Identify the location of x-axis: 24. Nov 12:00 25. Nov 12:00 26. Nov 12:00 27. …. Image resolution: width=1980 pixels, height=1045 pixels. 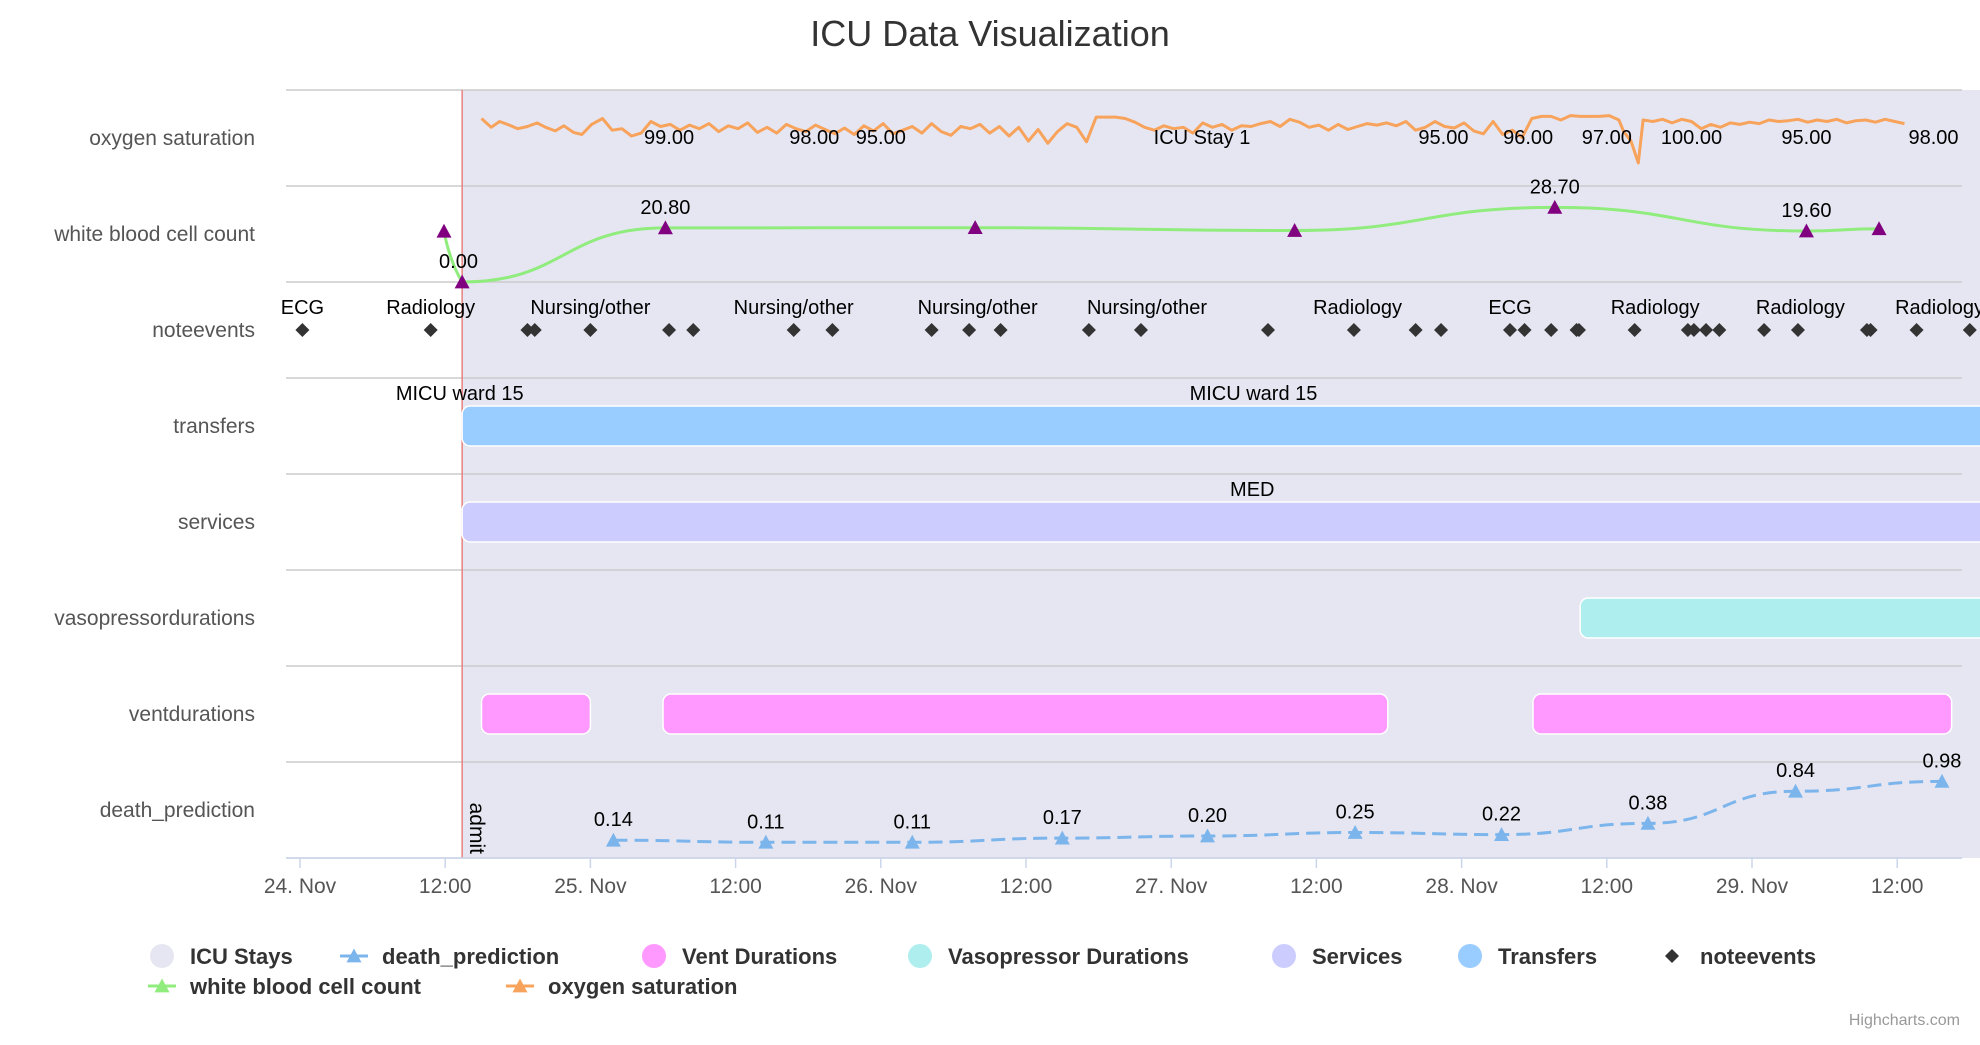
(1113, 877).